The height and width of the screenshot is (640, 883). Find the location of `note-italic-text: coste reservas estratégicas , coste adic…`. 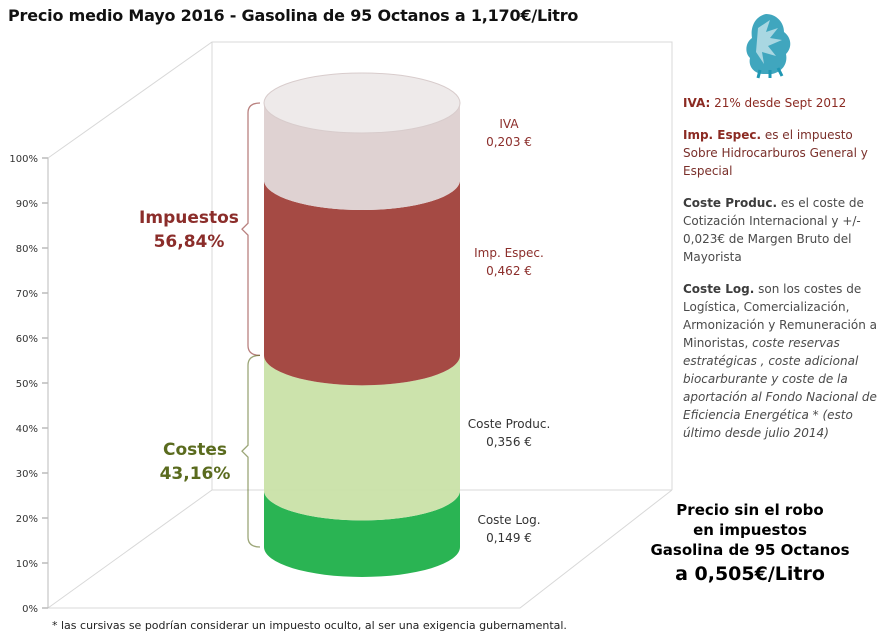

note-italic-text: coste reservas estratégicas , coste adic… is located at coordinates (780, 388).